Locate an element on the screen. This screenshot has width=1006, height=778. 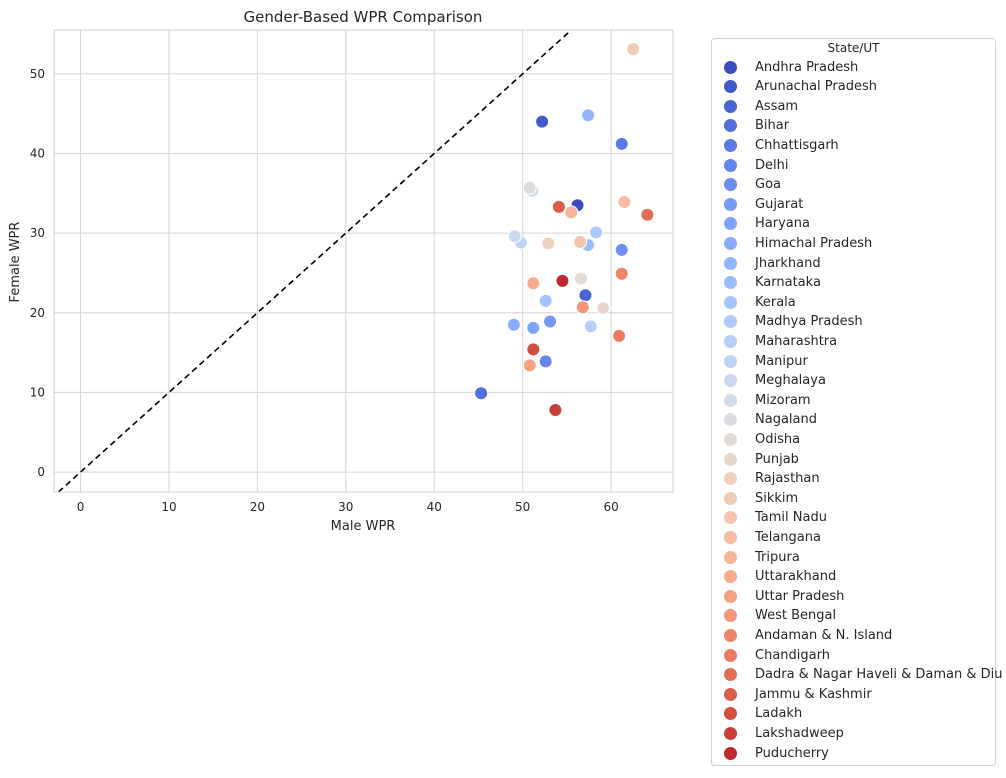
legend-item: Odisha is located at coordinates (762, 439).